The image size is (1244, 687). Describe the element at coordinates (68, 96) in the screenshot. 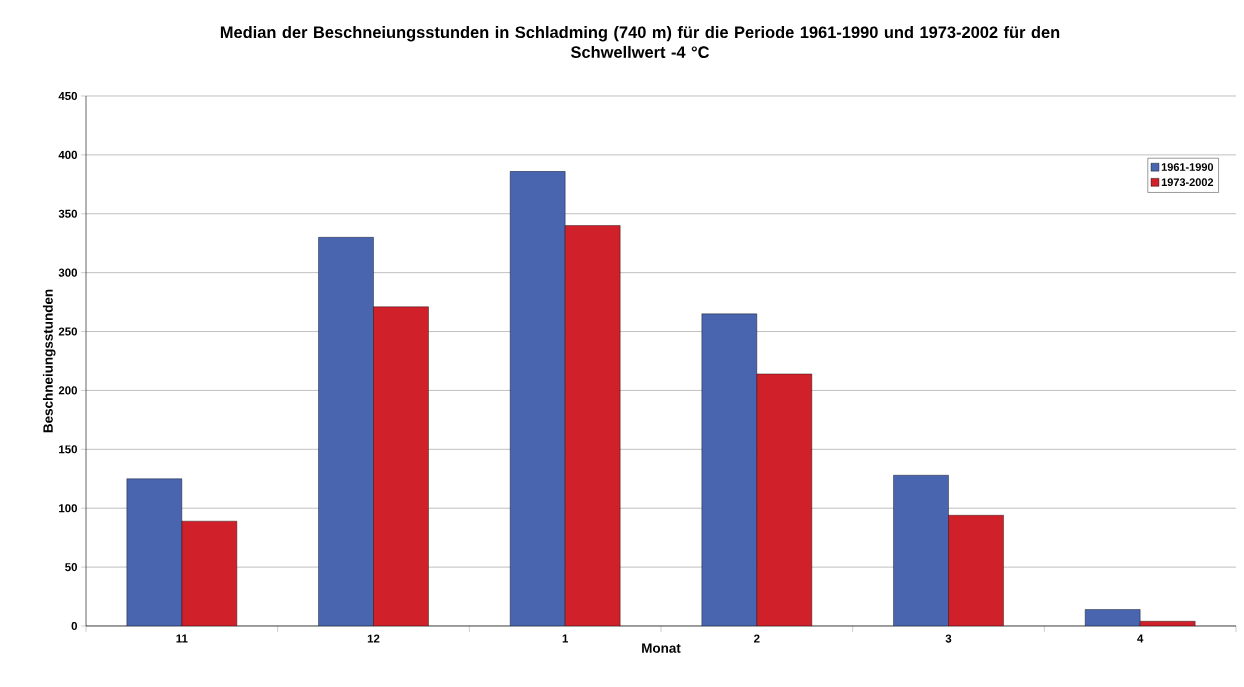

I see `y-tick-label: 450` at that location.